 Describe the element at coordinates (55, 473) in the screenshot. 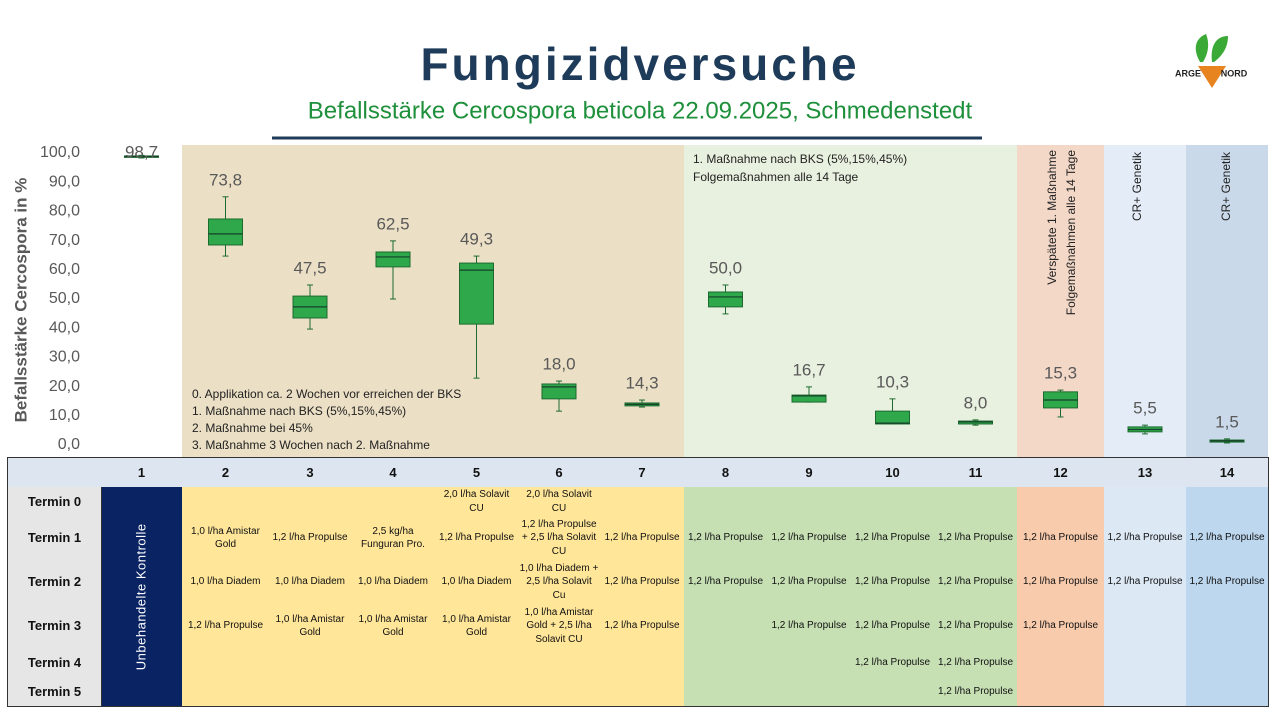

I see `head` at that location.